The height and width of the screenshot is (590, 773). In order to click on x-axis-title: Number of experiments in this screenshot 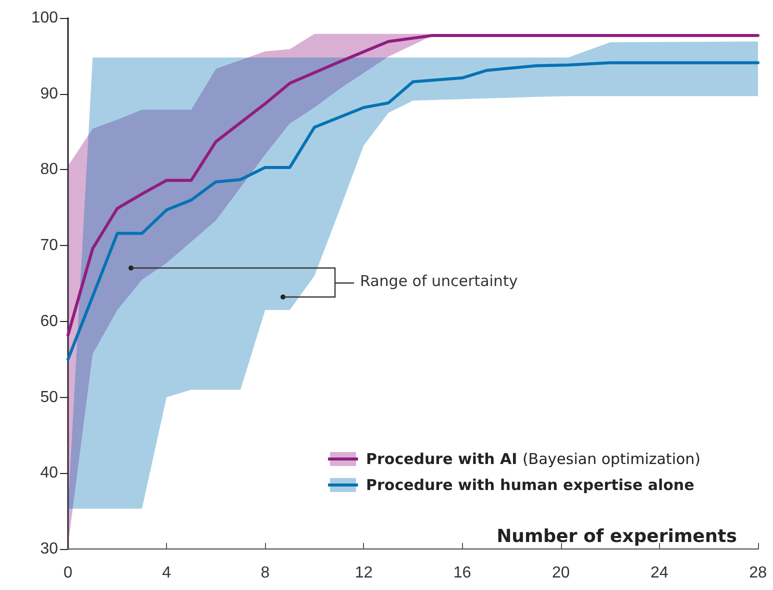, I will do `click(616, 536)`.